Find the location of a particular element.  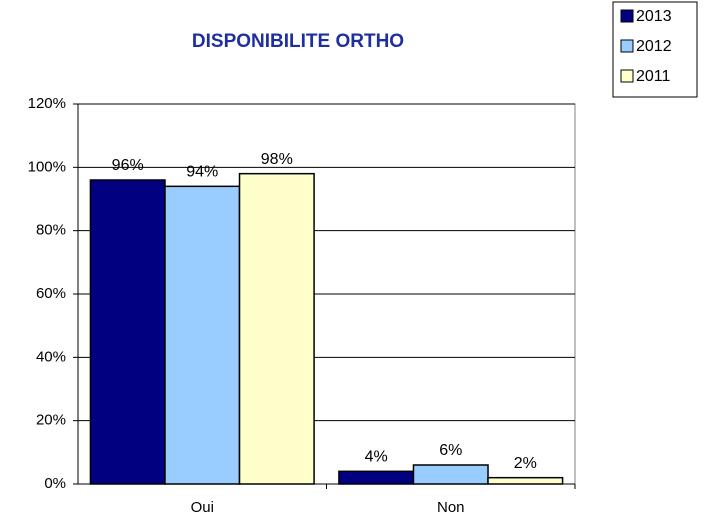

y-tick-label: 20% is located at coordinates (51, 420).